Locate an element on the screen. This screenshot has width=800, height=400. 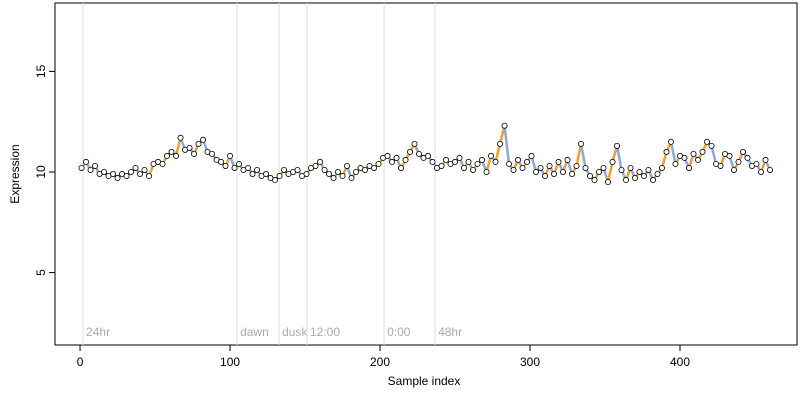
annotation-label: dusk is located at coordinates (295, 332).